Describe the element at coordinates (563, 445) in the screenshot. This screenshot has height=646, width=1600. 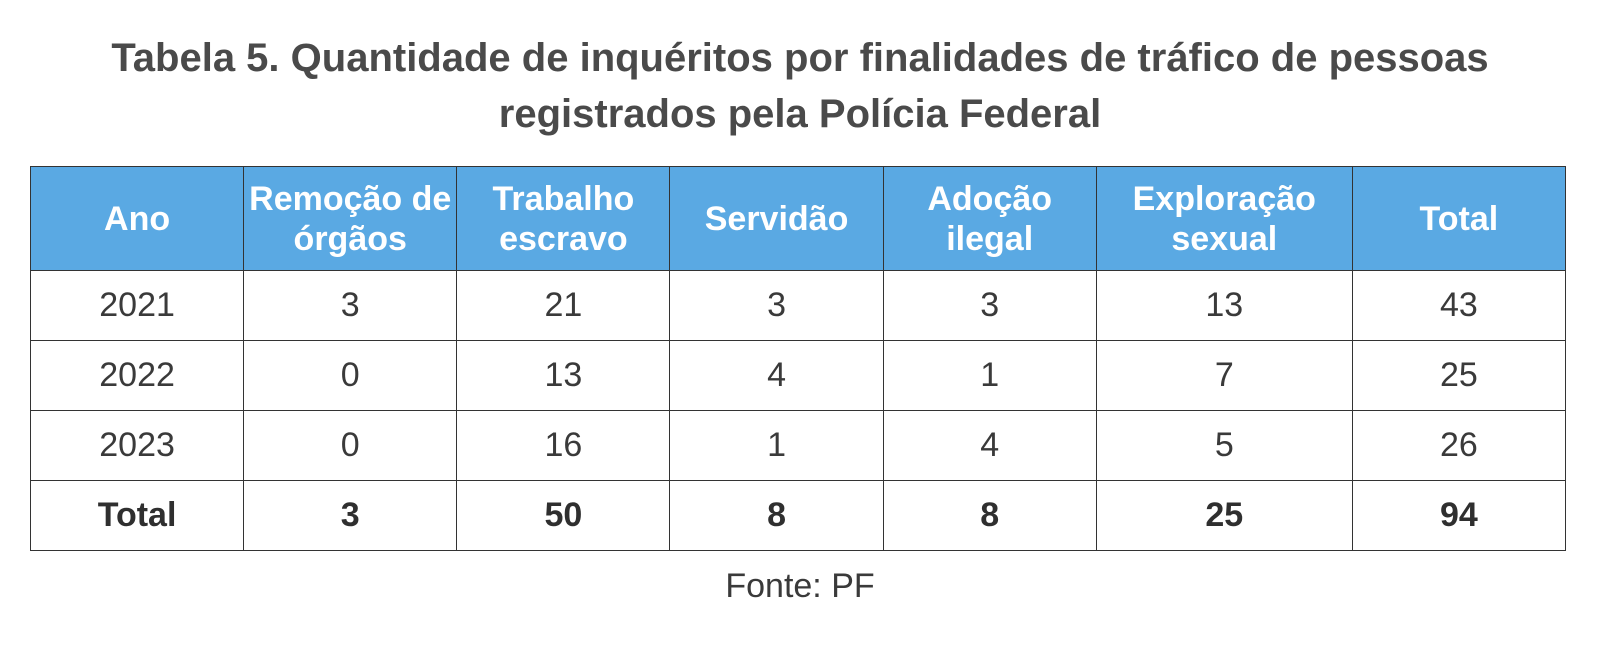
I see `cell-trabalho-escravo: 16` at that location.